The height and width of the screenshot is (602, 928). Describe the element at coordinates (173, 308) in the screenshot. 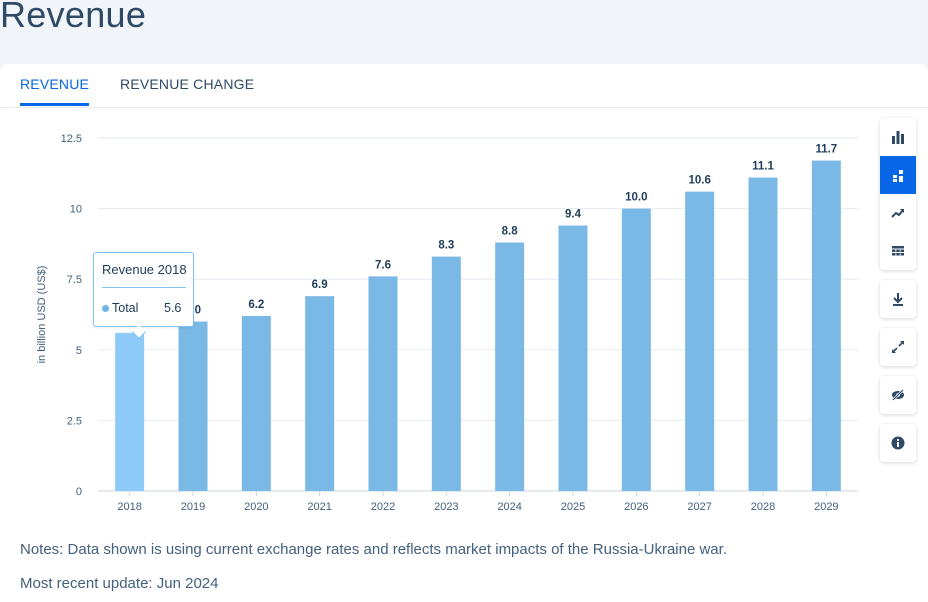

I see `tooltip-series-value: 5.6` at that location.